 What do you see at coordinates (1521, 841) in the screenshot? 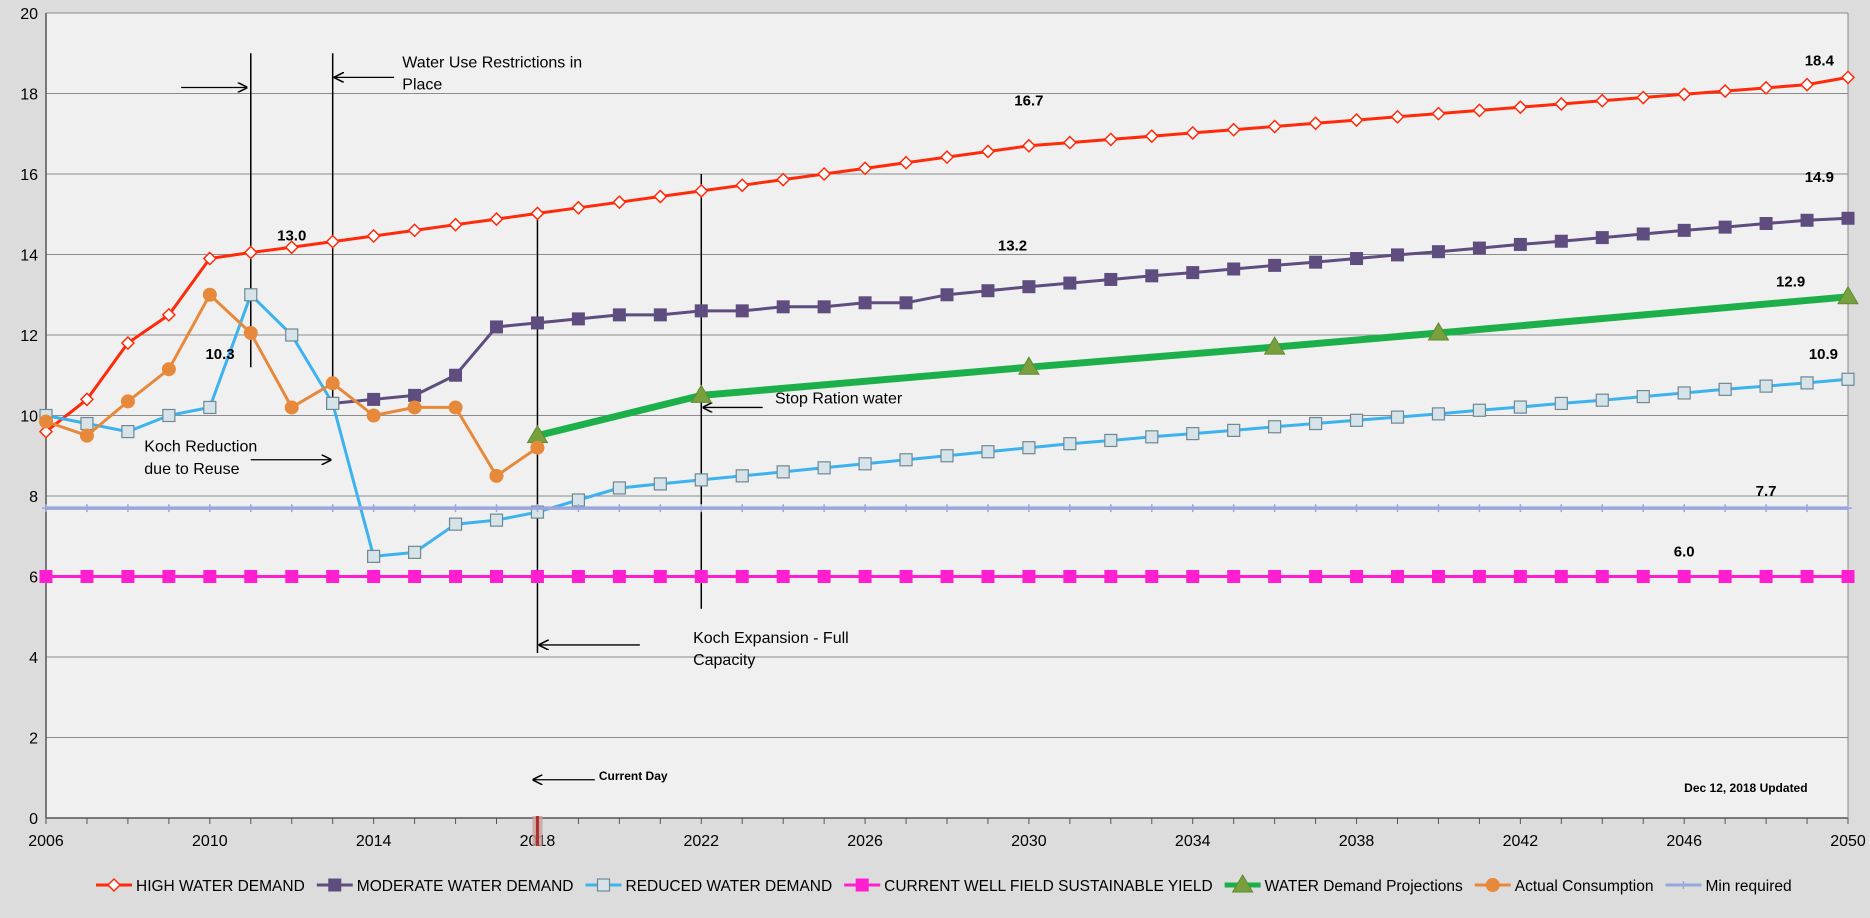
I see `x-tick-label: 2042` at bounding box center [1521, 841].